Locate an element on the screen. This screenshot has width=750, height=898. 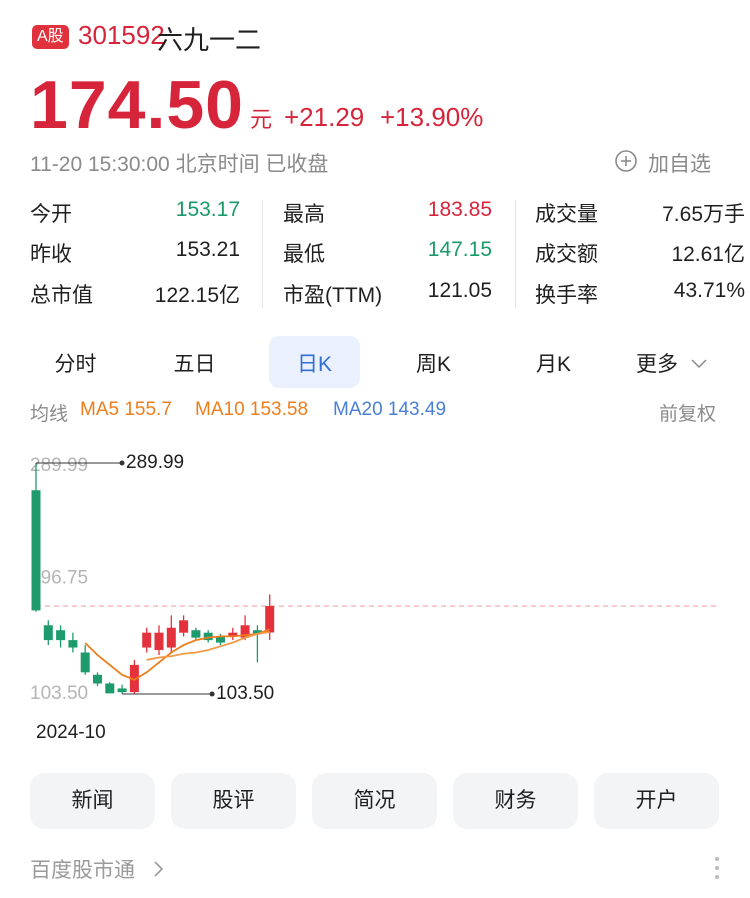
stat-value: 12.61亿 is located at coordinates (708, 254).